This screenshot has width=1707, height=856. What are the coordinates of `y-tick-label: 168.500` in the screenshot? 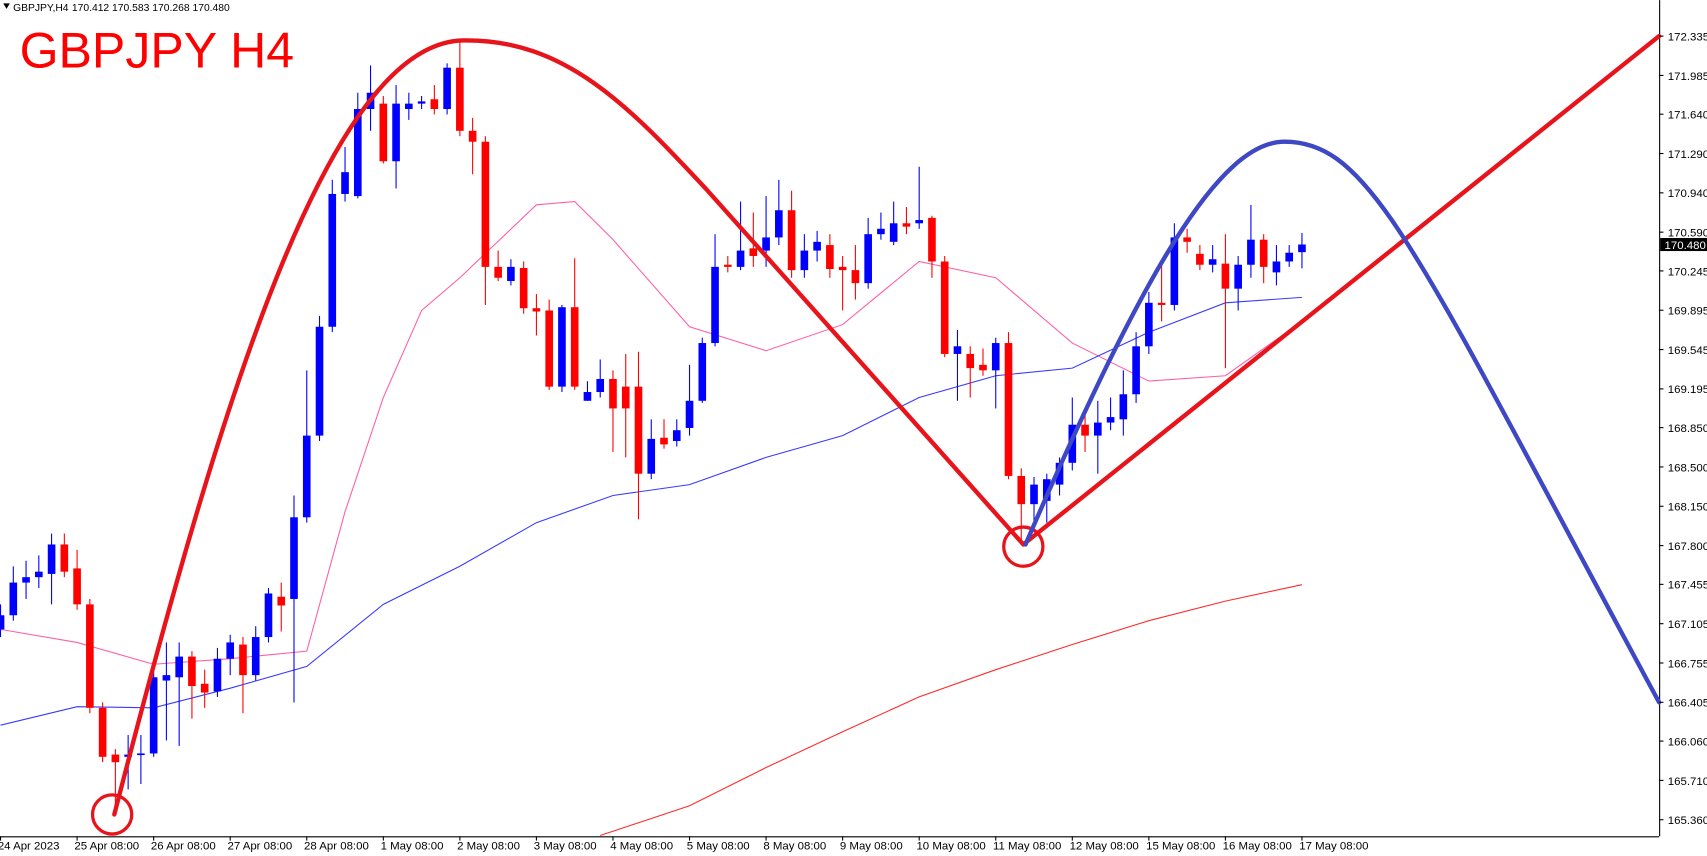 It's located at (1687, 468).